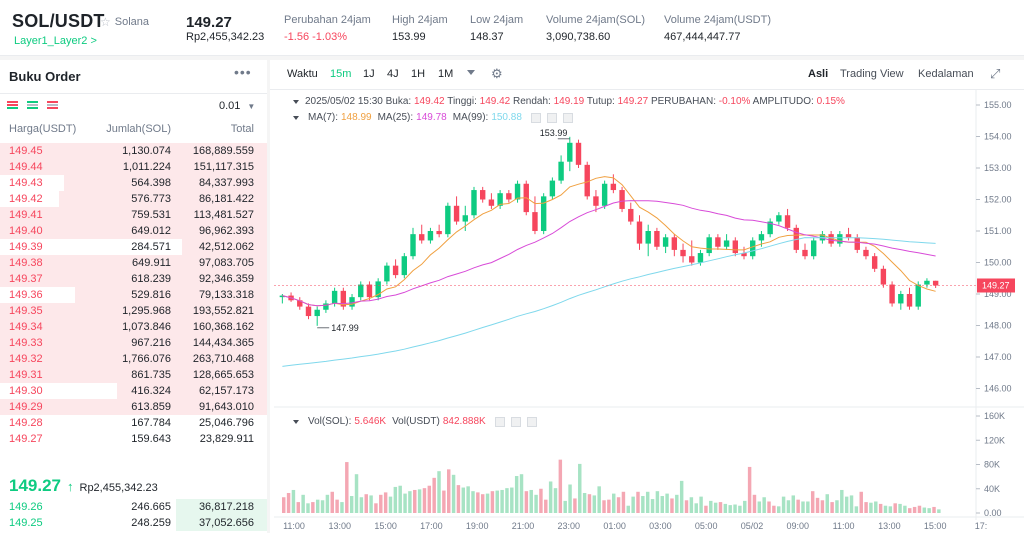 The image size is (1024, 533). I want to click on chart-view-tab: Kedalaman, so click(946, 74).